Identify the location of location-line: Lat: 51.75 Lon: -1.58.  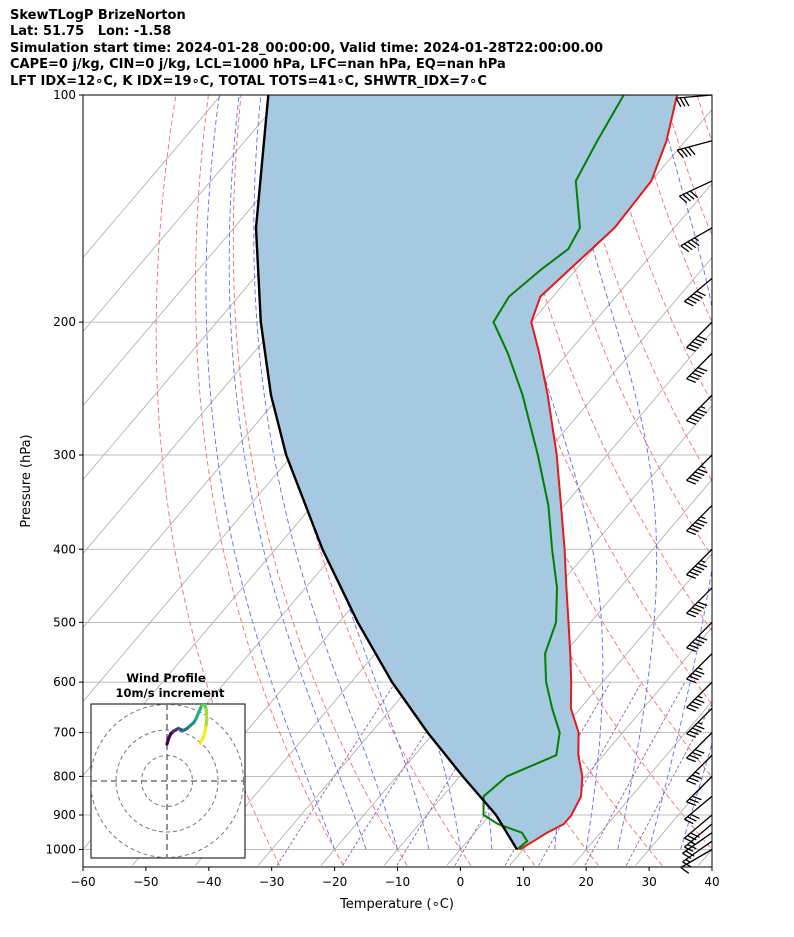
(91, 32).